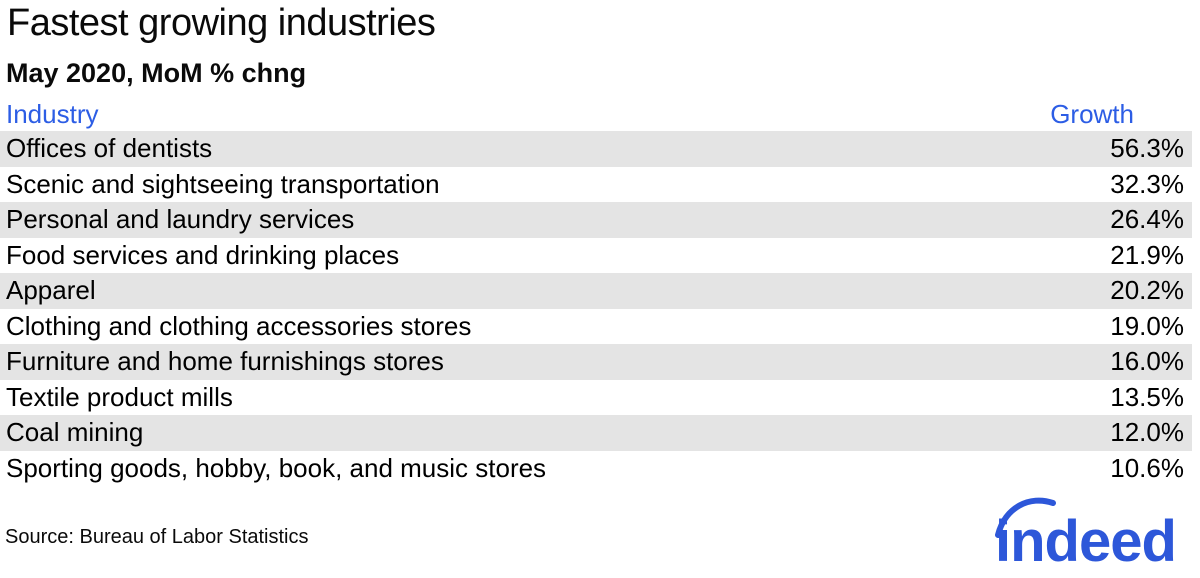 The width and height of the screenshot is (1200, 578). Describe the element at coordinates (1147, 467) in the screenshot. I see `growth-cell: 10.6%` at that location.